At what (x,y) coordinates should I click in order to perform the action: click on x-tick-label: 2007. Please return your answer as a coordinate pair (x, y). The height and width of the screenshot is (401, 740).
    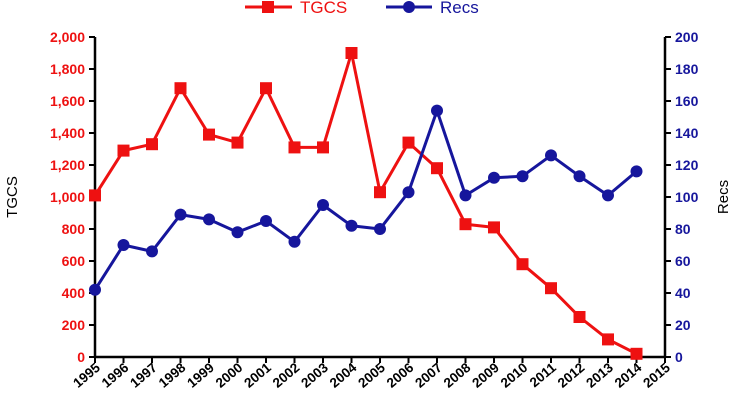
    Looking at the image, I should click on (428, 375).